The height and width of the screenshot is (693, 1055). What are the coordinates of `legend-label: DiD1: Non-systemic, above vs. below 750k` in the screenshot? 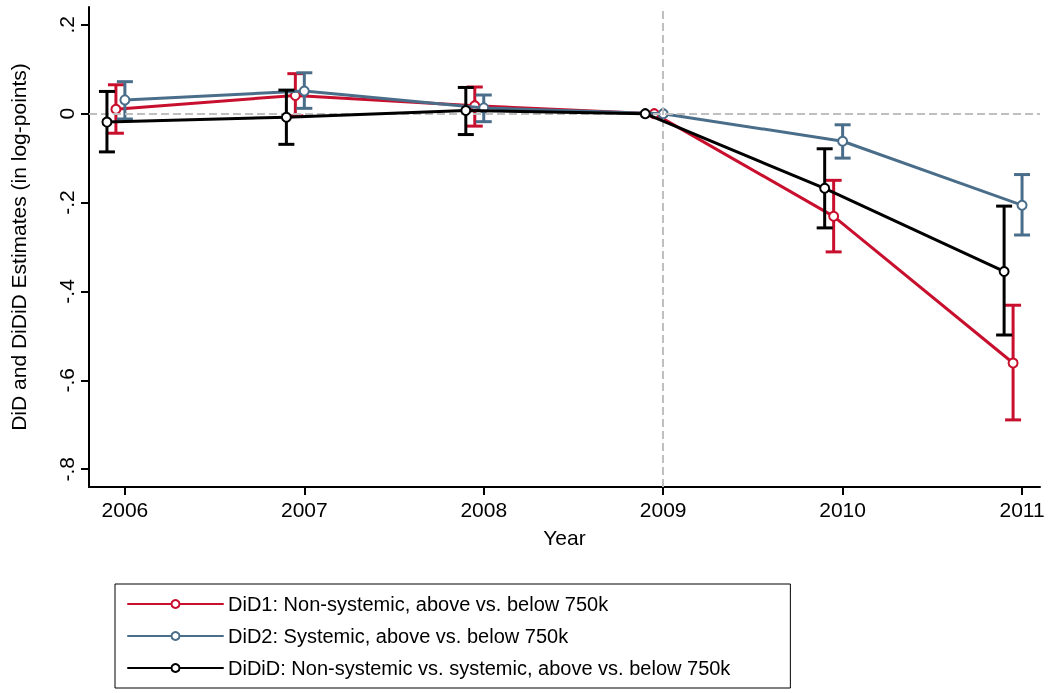 It's located at (419, 604).